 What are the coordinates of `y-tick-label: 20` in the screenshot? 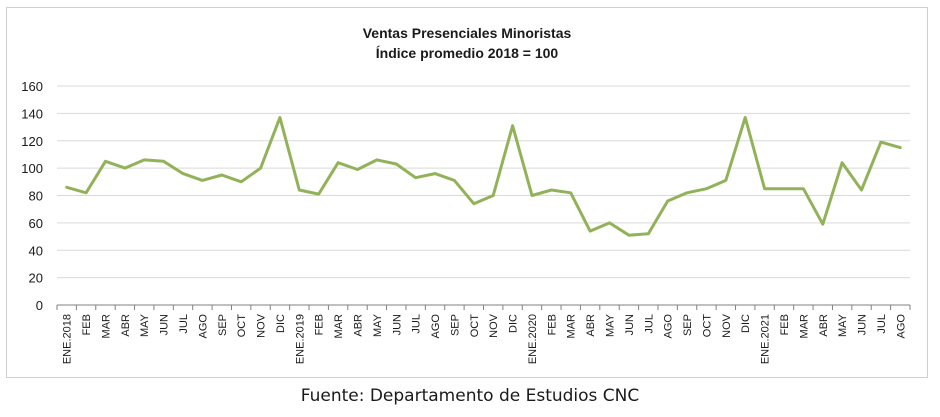 It's located at (36, 278).